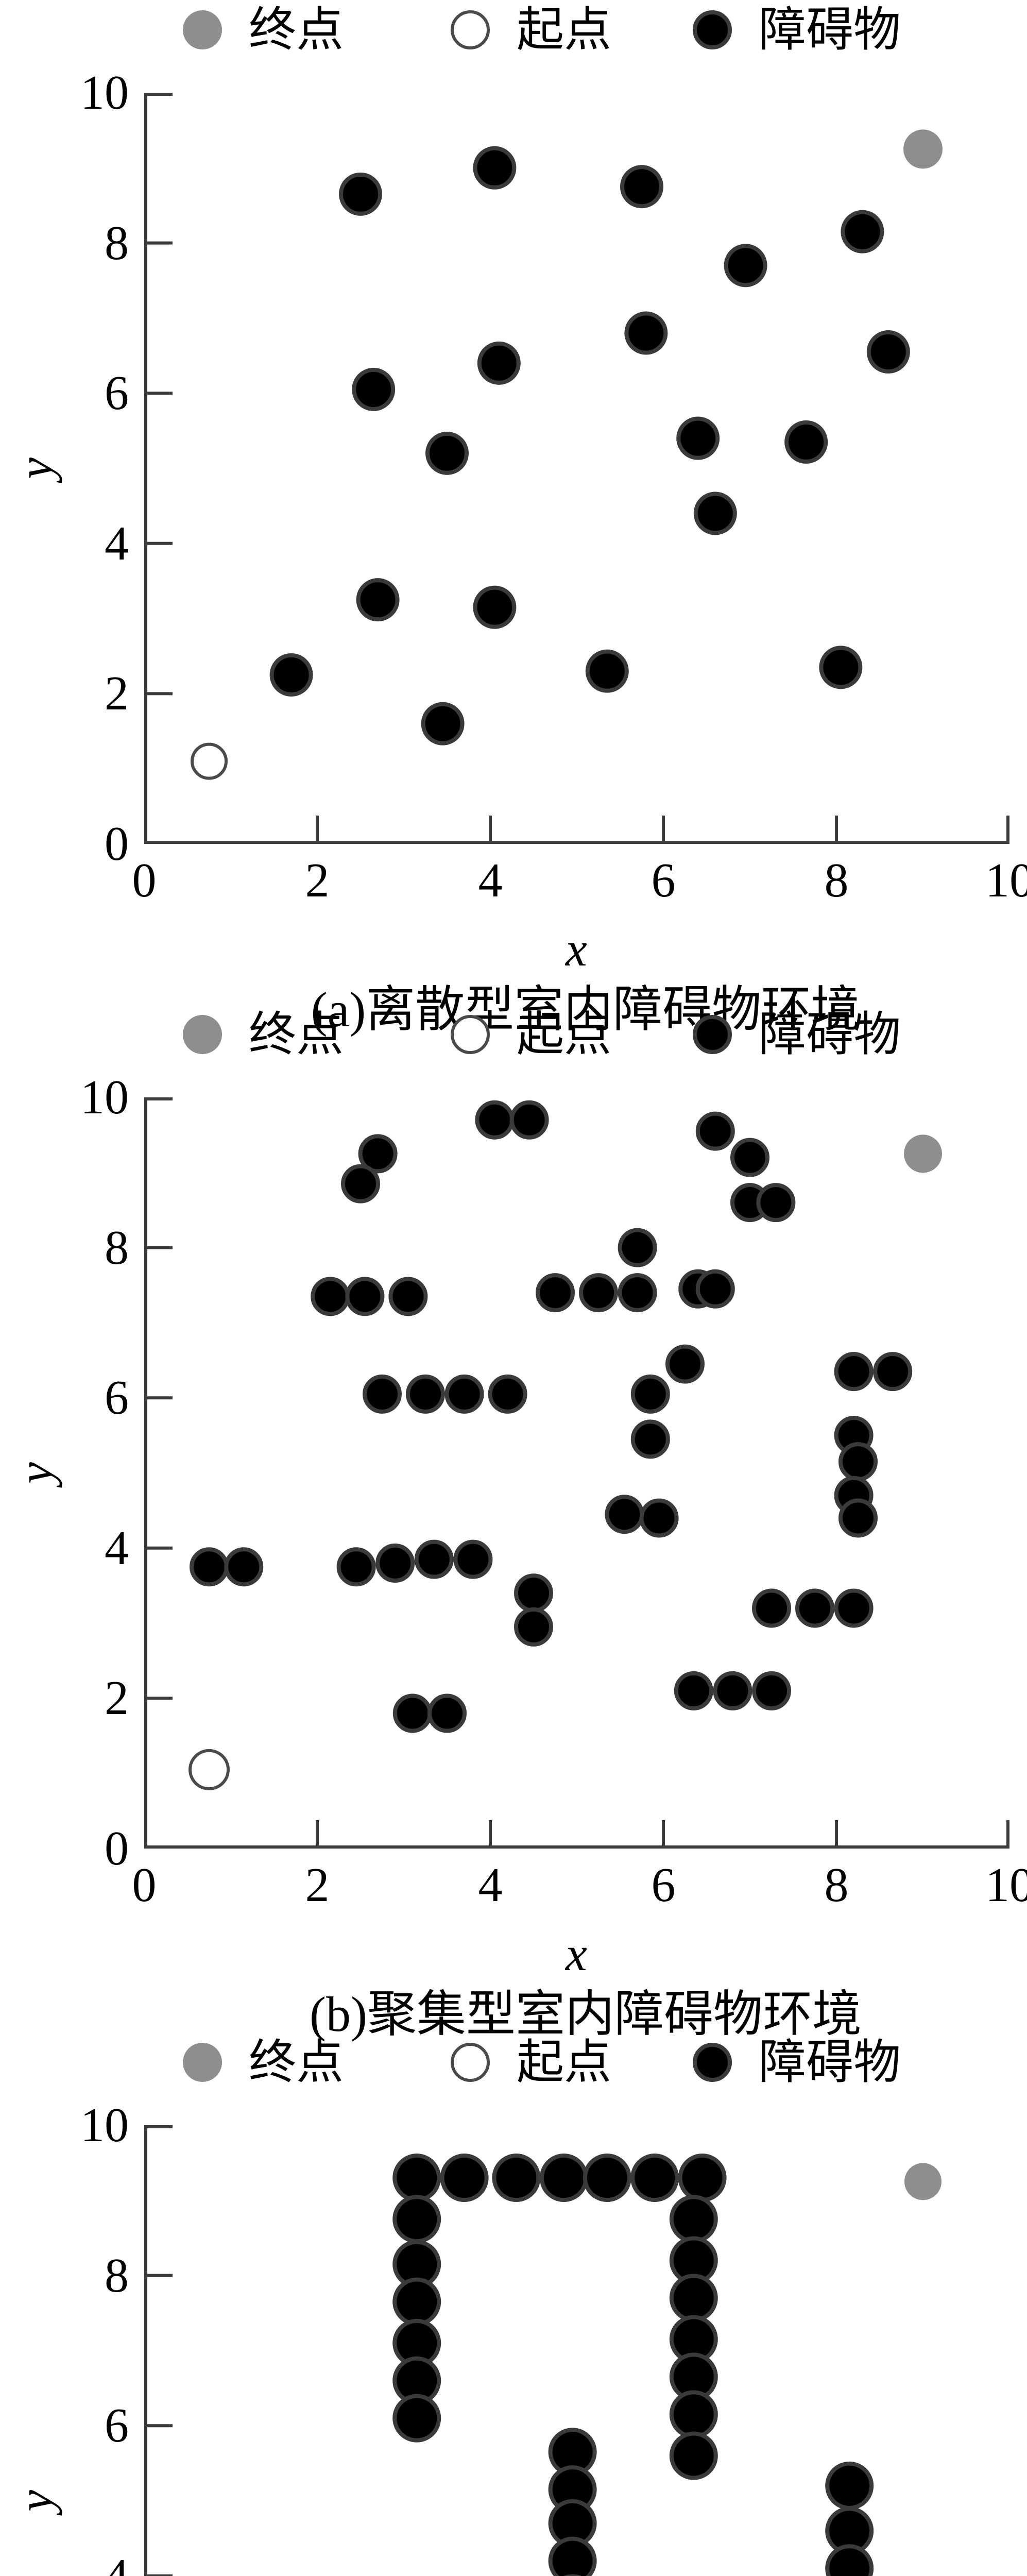 Image resolution: width=1027 pixels, height=2576 pixels. Describe the element at coordinates (117, 1698) in the screenshot. I see `y-tick-label: 2` at that location.